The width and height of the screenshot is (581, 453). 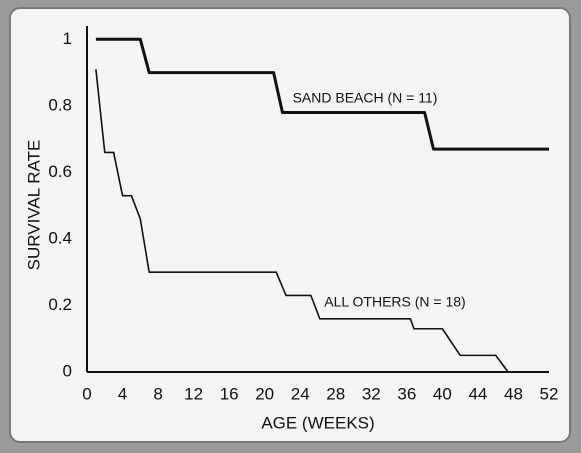 What do you see at coordinates (33, 205) in the screenshot?
I see `y-axis-title: SURVIVAL RATE` at bounding box center [33, 205].